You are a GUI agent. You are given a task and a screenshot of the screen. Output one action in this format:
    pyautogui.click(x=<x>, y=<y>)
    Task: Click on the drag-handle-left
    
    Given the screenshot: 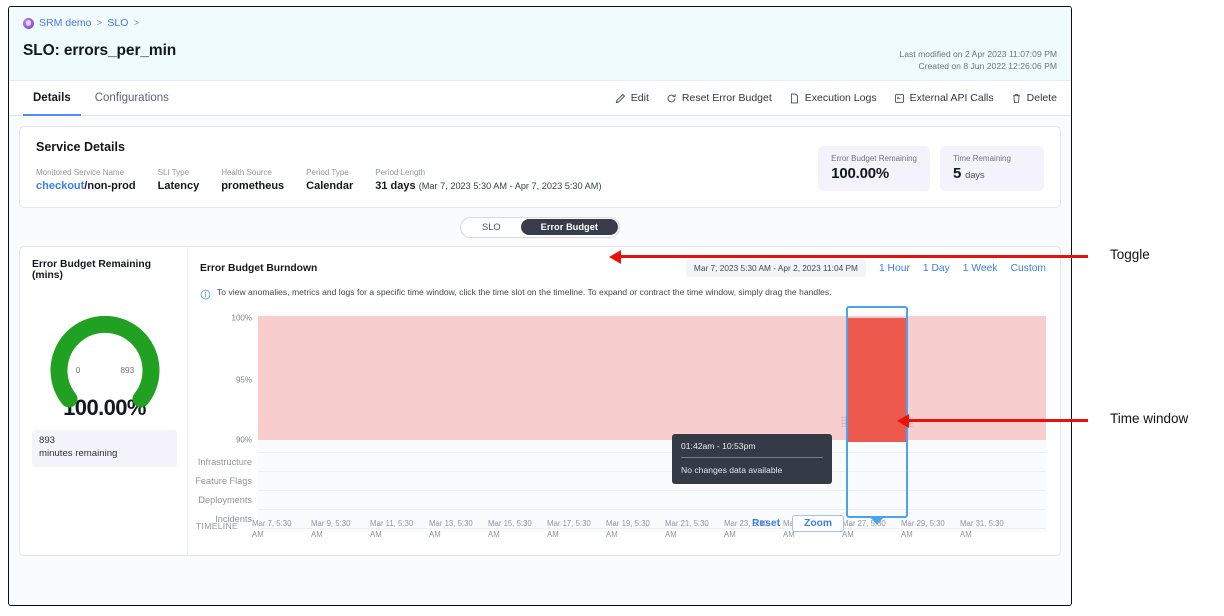 What is the action you would take?
    pyautogui.click(x=844, y=421)
    